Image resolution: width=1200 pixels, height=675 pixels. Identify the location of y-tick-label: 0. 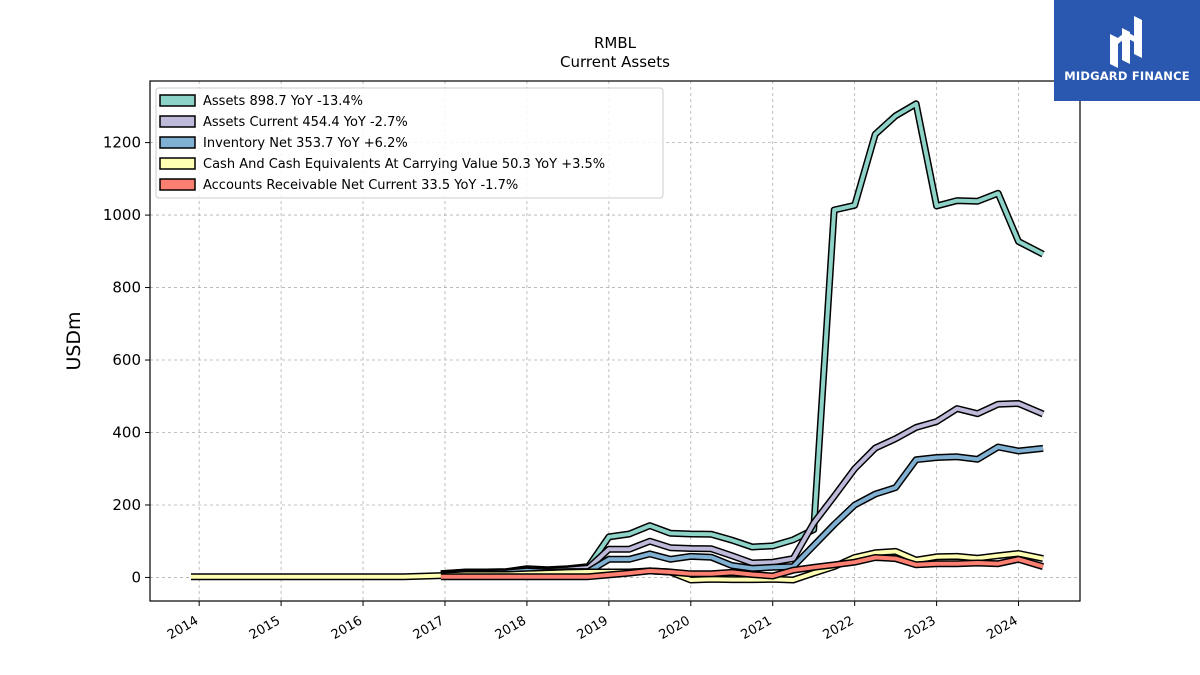
(136, 577).